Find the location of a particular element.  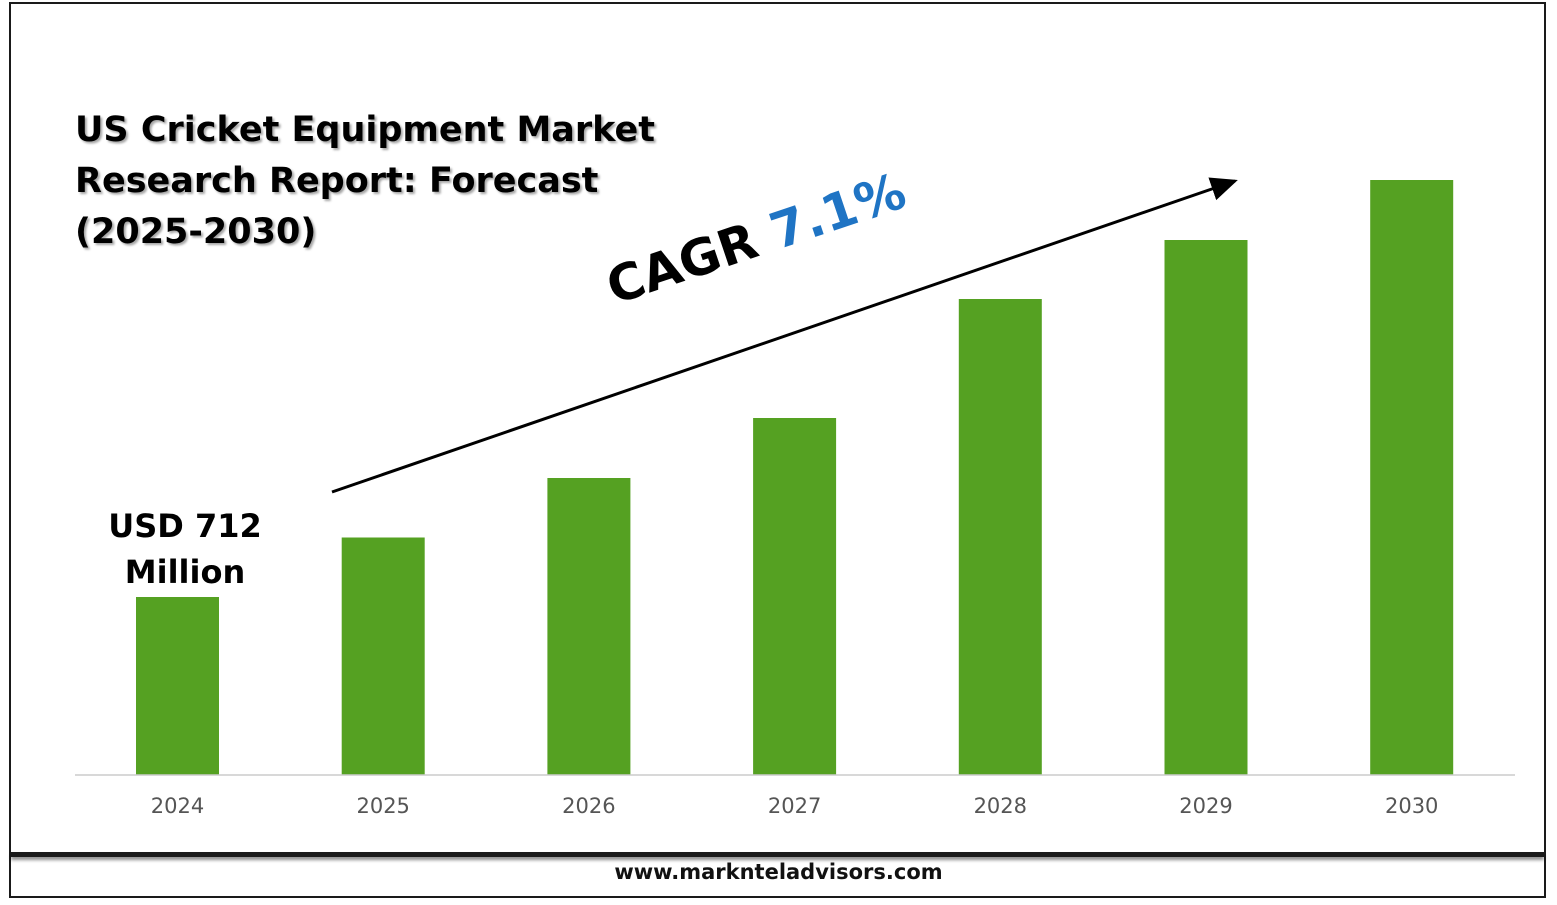

bar-2029 is located at coordinates (1206, 507).